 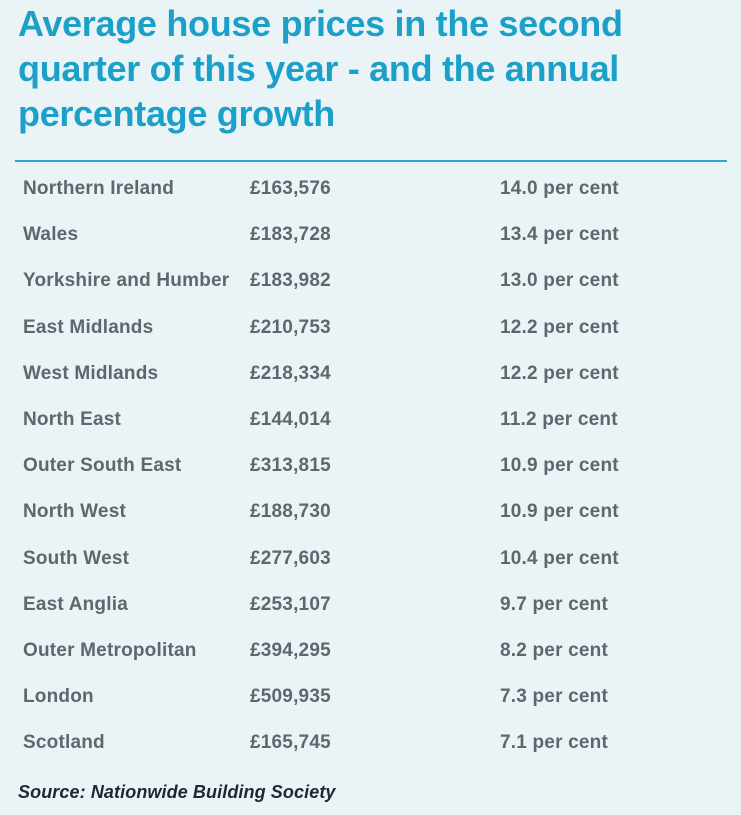 What do you see at coordinates (559, 235) in the screenshot?
I see `annual-growth: 13.4 per cent` at bounding box center [559, 235].